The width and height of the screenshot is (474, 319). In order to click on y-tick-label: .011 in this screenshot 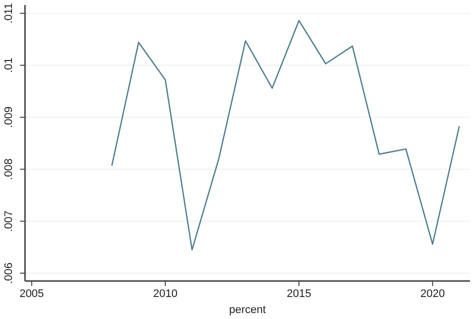, I will do `click(9, 13)`.